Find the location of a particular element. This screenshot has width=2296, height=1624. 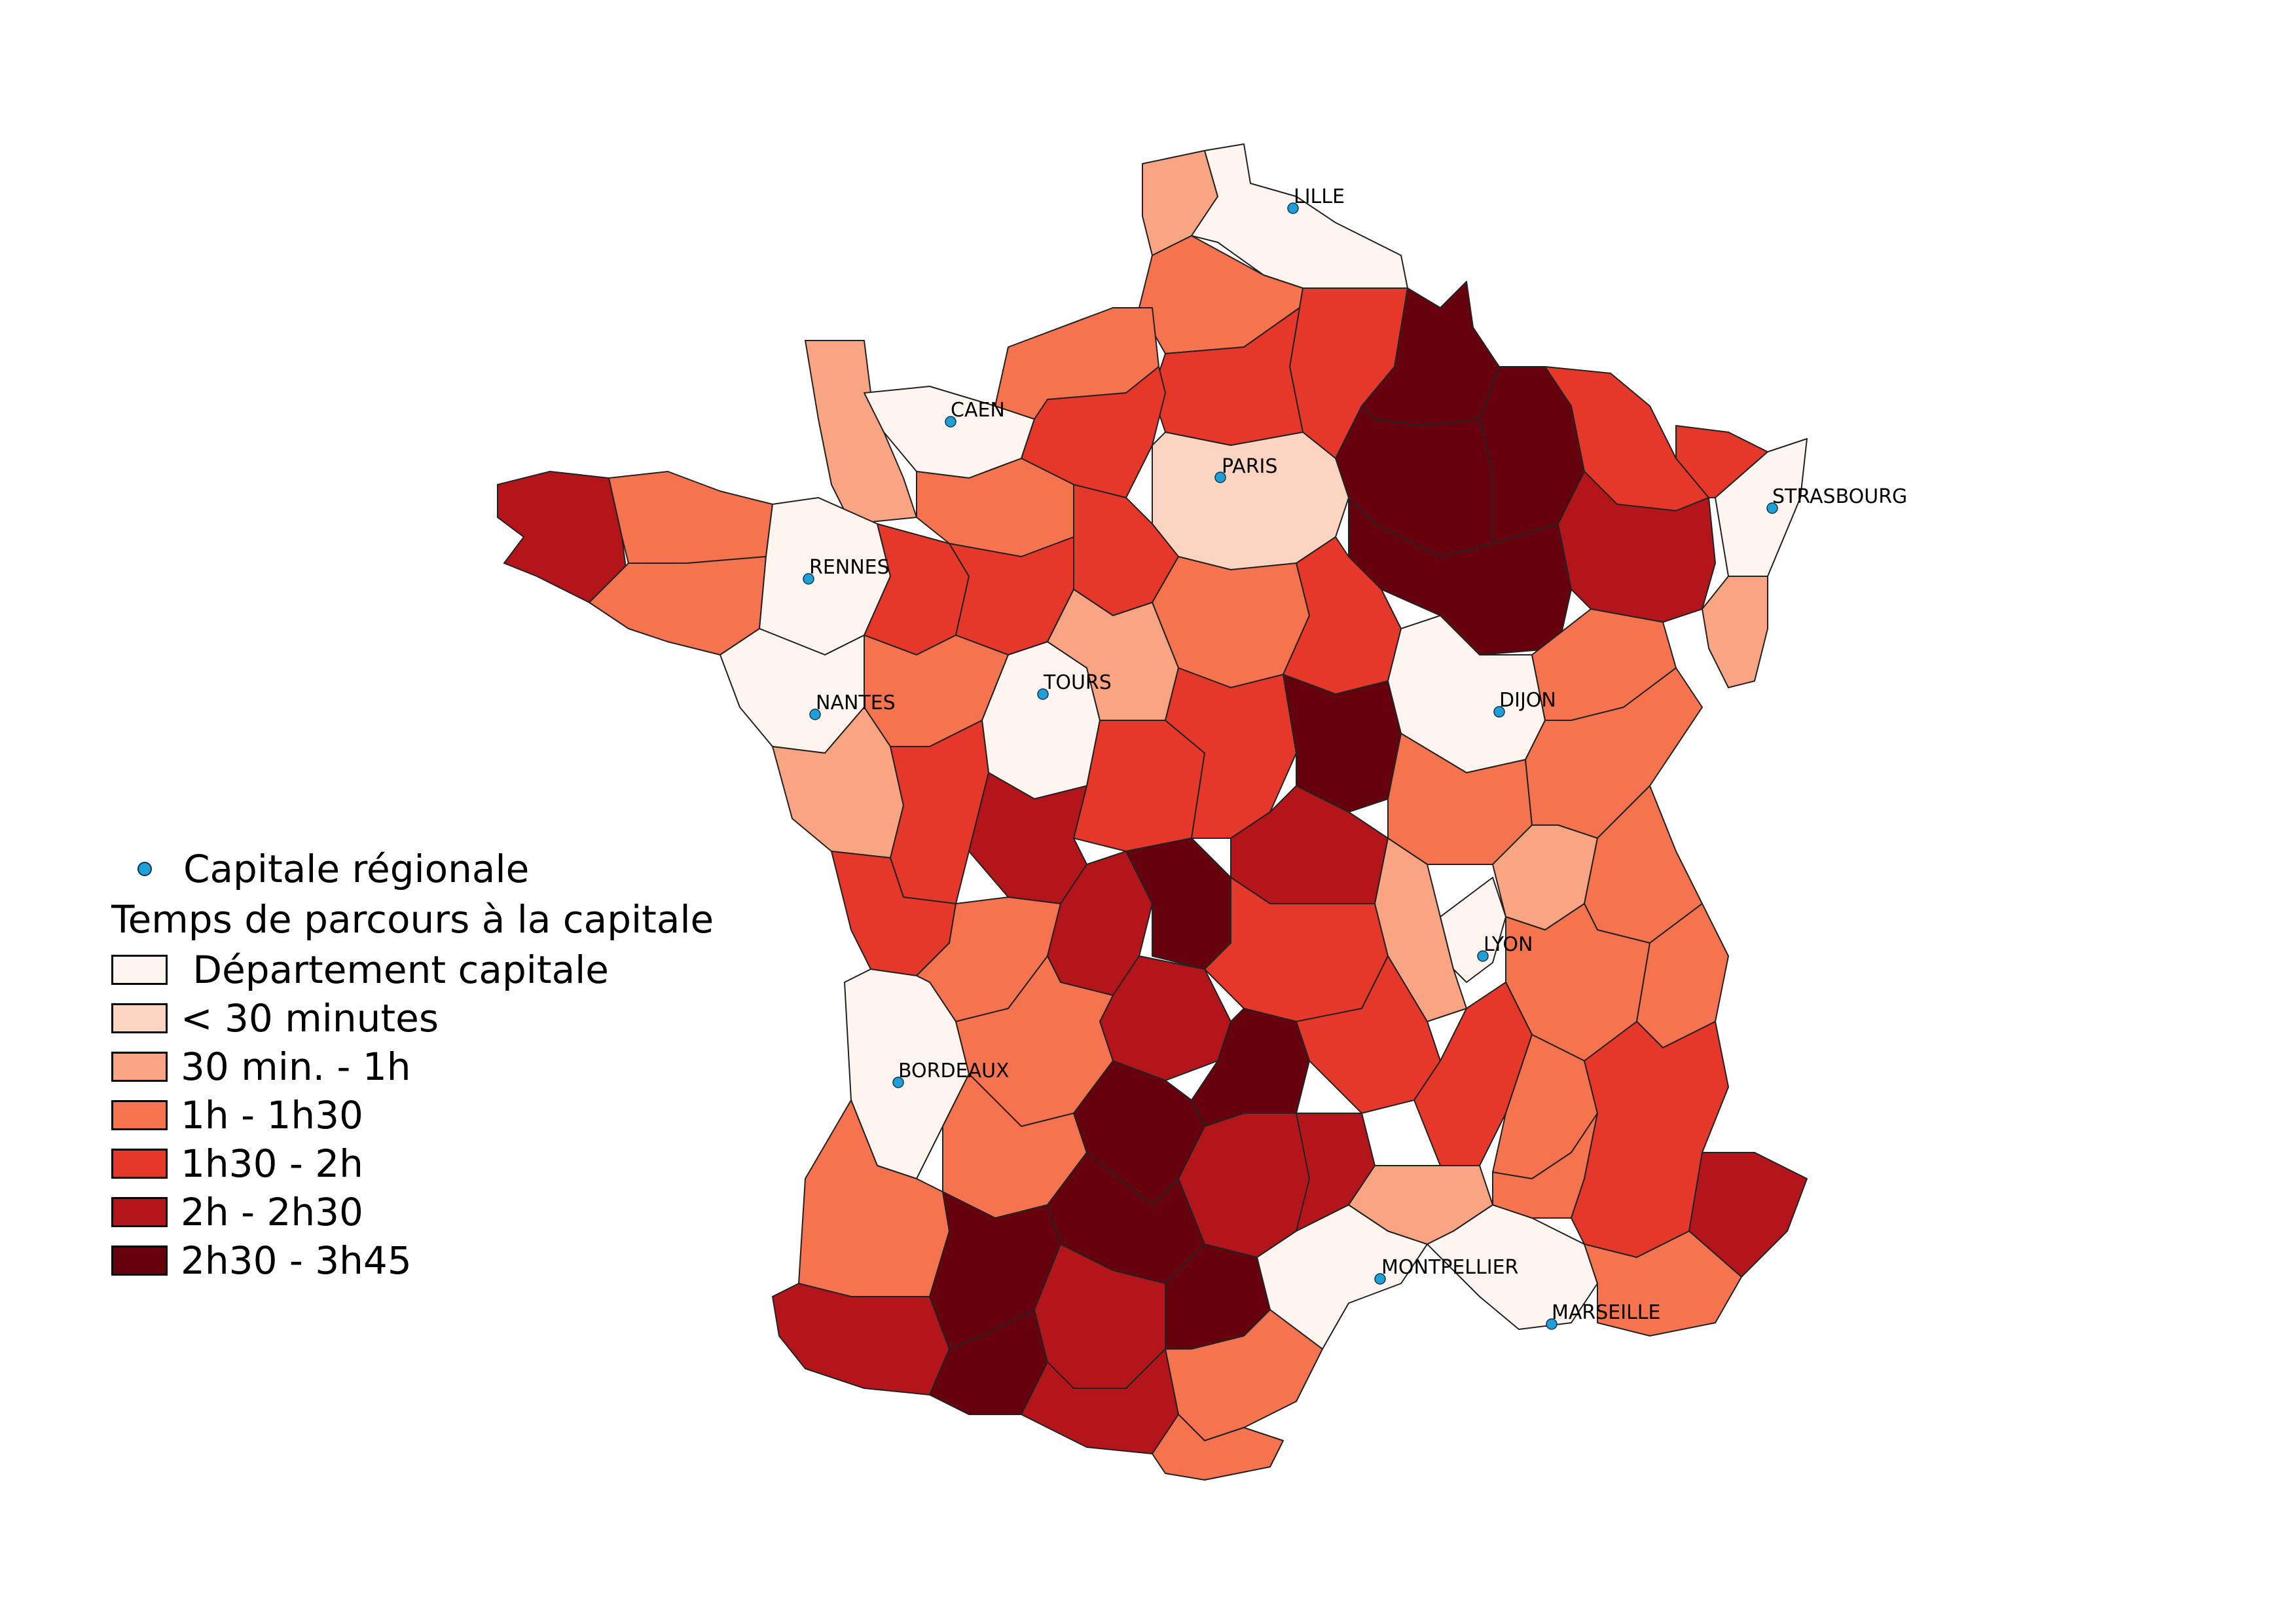

legend-title-row: Temps de parcours à la capitale is located at coordinates (438, 919).